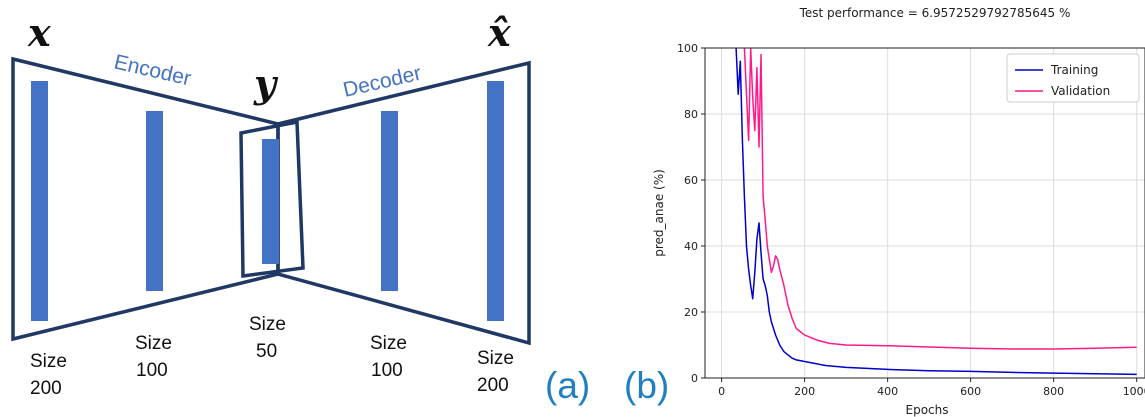  I want to click on legend-label-training: Training, so click(1074, 70).